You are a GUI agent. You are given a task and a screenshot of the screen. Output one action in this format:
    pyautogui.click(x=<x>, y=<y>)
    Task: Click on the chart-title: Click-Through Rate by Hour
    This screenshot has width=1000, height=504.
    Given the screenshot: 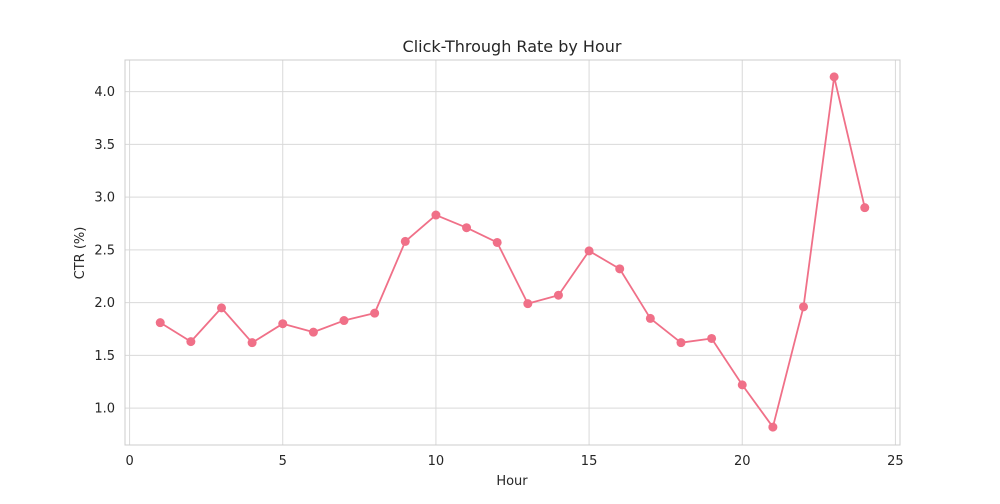 What is the action you would take?
    pyautogui.click(x=512, y=46)
    